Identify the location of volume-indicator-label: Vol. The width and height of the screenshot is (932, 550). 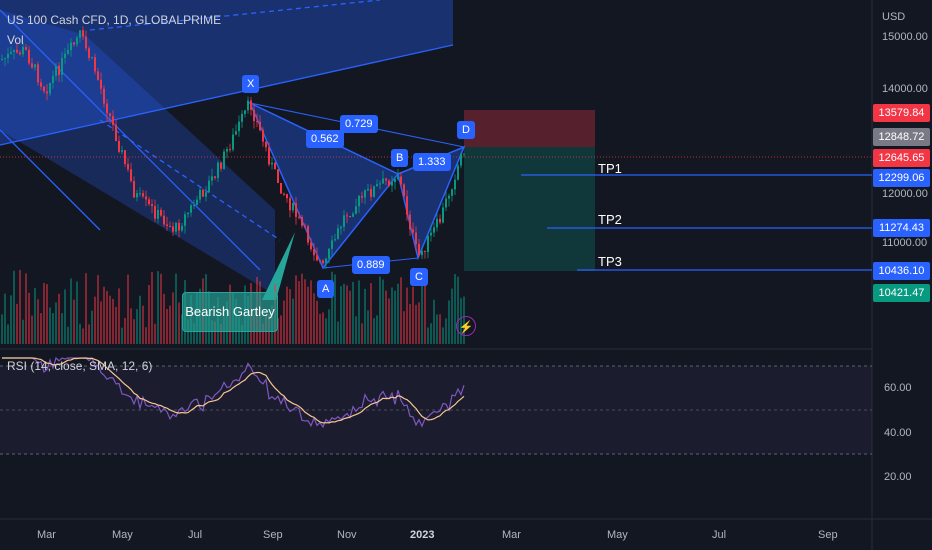
(15, 40).